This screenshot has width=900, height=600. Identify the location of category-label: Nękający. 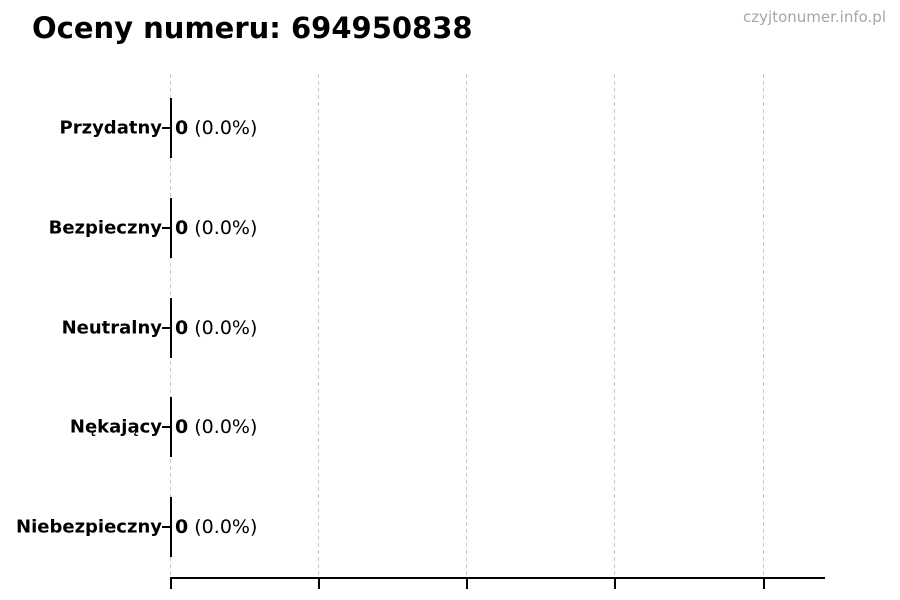
(115, 427).